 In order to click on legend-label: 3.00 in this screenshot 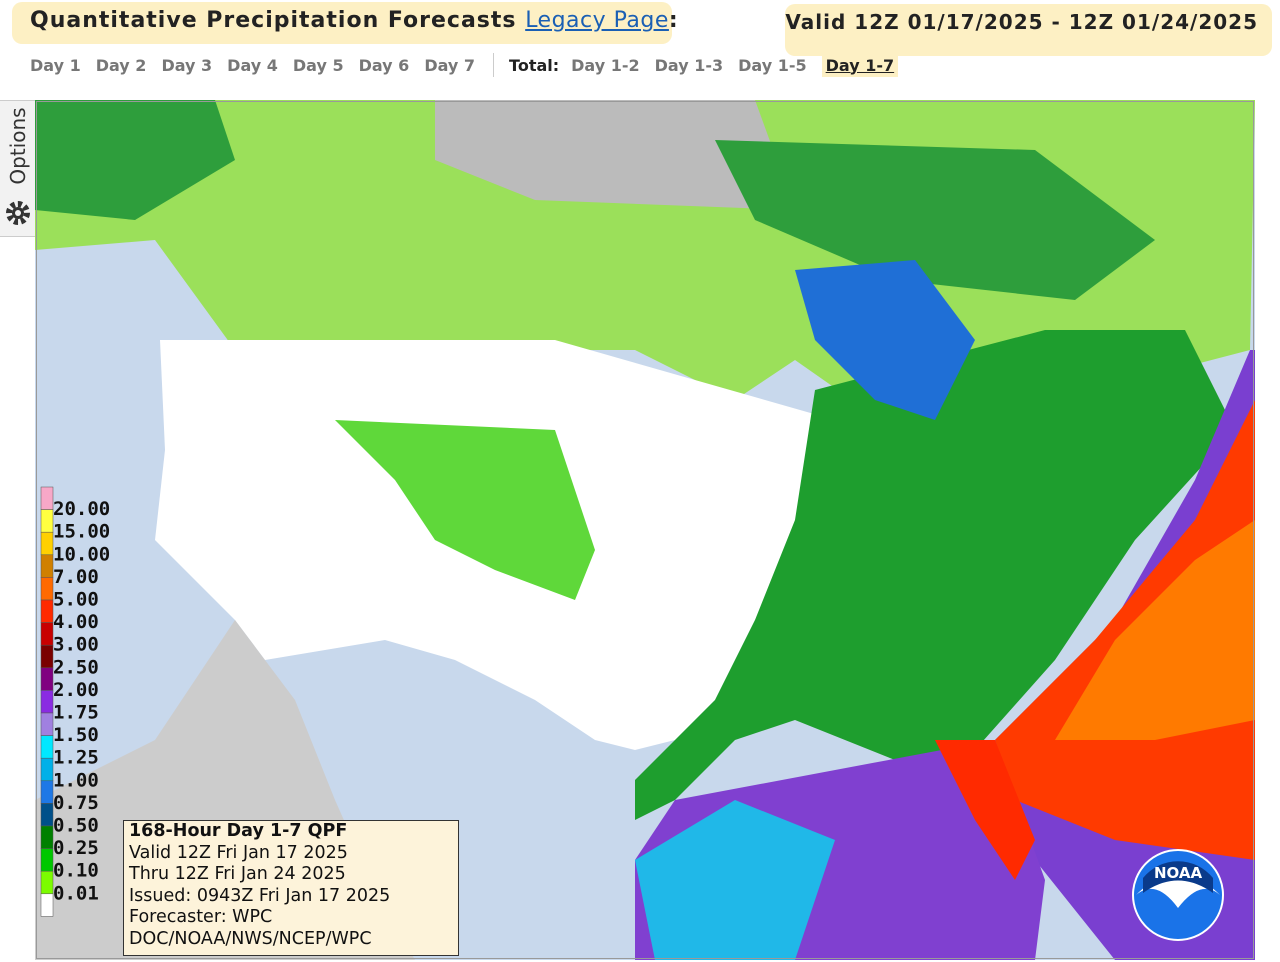, I will do `click(76, 645)`.